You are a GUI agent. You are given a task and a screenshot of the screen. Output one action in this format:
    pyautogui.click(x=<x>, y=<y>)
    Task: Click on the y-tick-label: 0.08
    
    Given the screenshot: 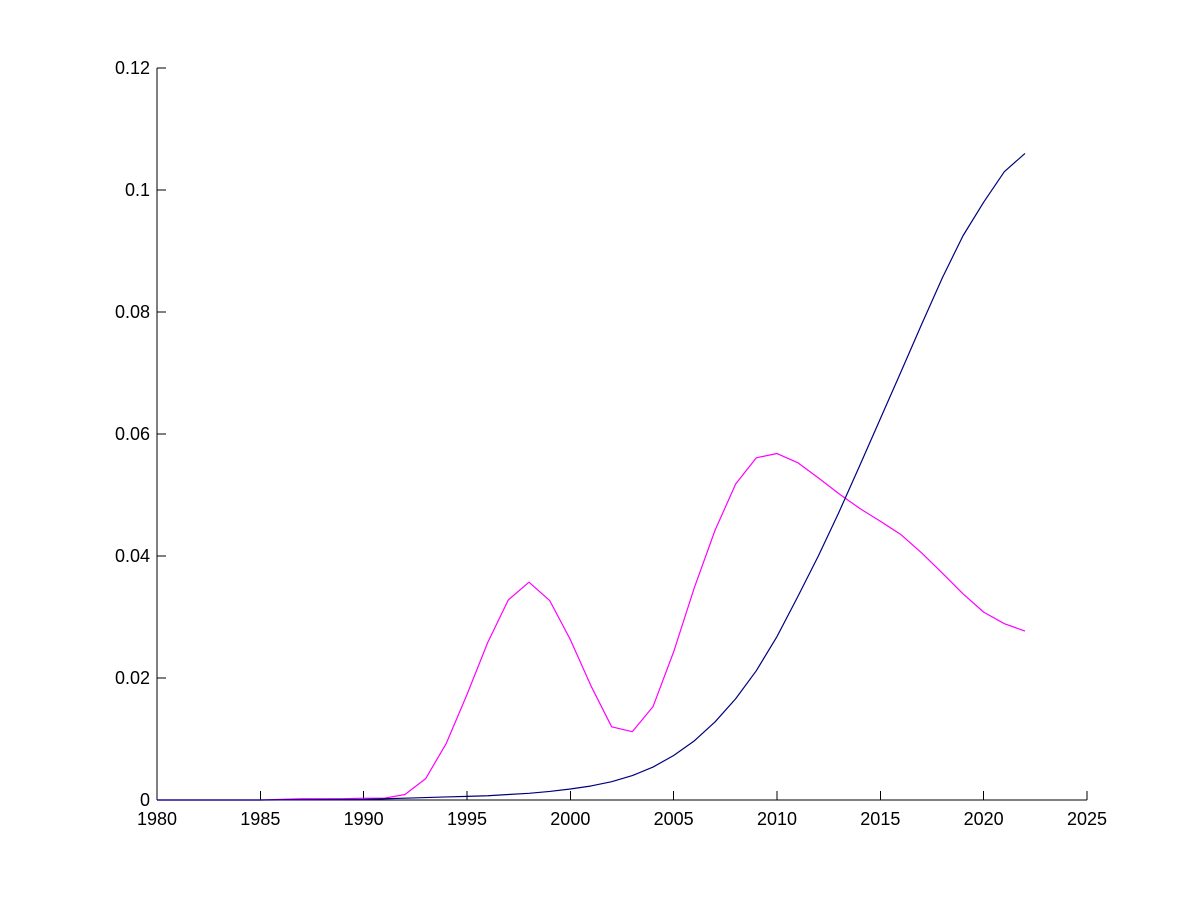 What is the action you would take?
    pyautogui.click(x=132, y=312)
    